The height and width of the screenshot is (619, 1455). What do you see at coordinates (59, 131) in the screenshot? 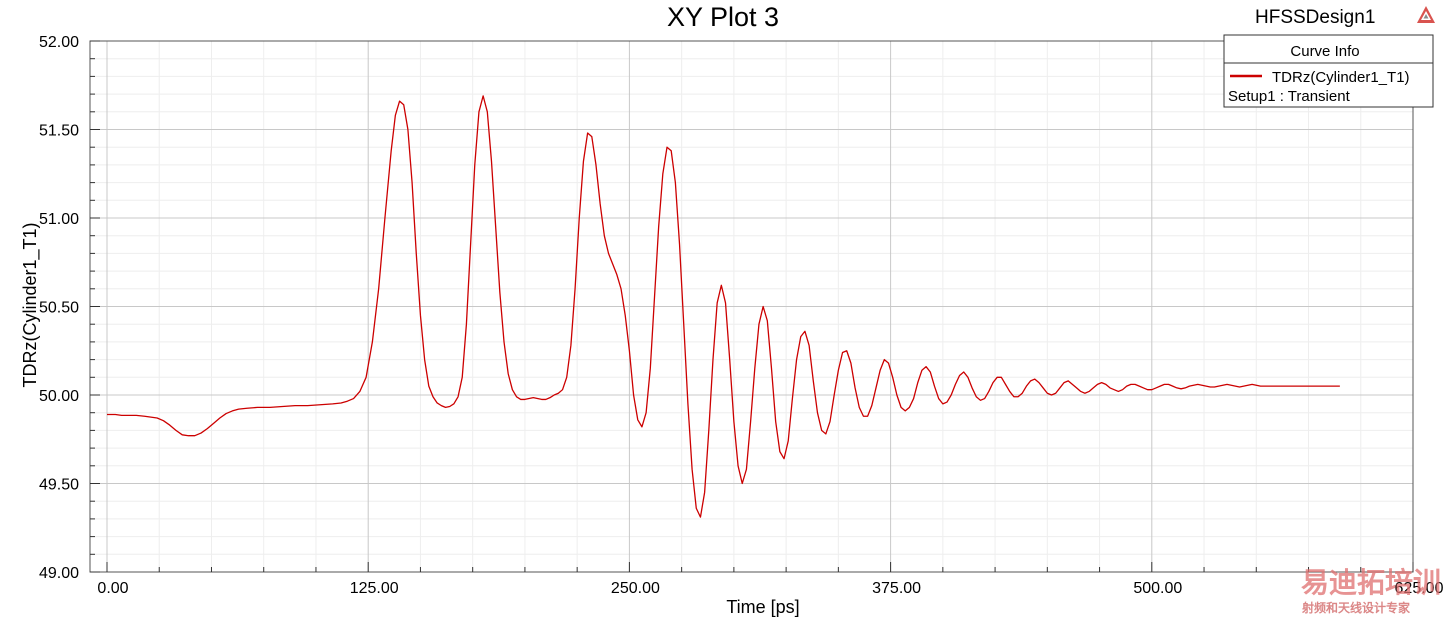
I see `y-tick-label: 51.50` at bounding box center [59, 131].